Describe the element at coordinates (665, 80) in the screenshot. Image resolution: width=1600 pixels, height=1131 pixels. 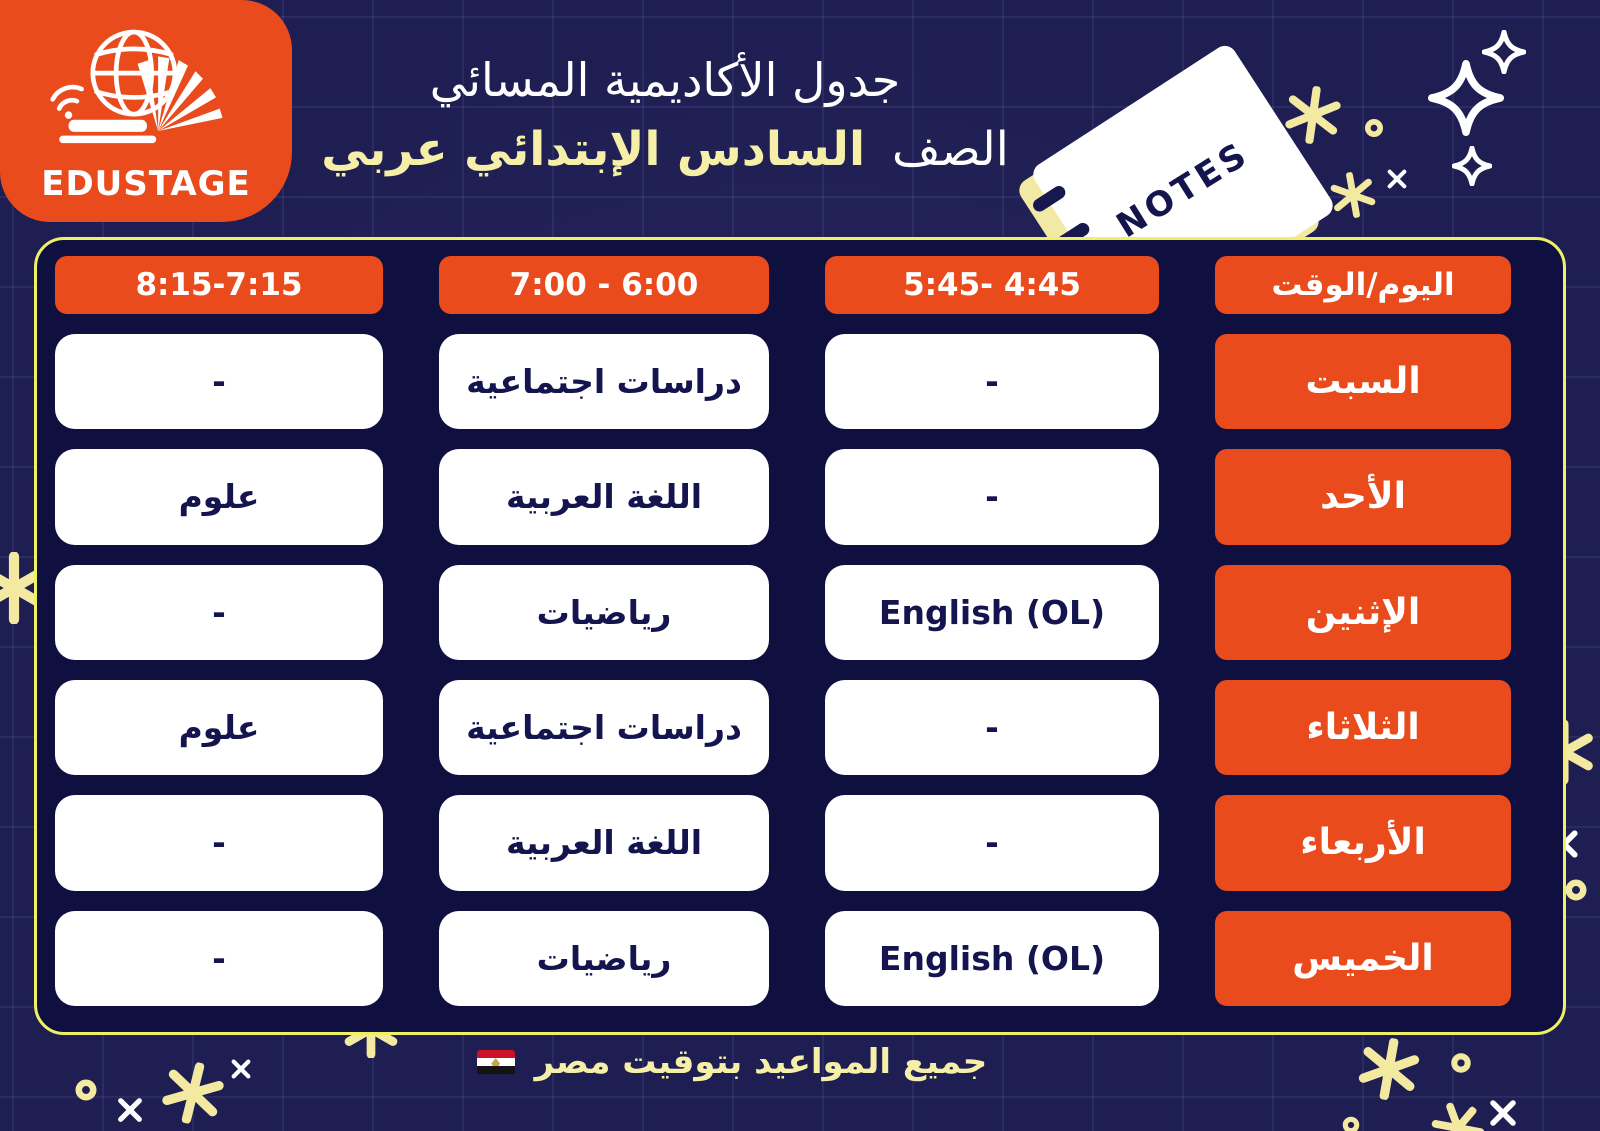
I see `title-line-1: جدول الأكاديمية المسائي` at that location.